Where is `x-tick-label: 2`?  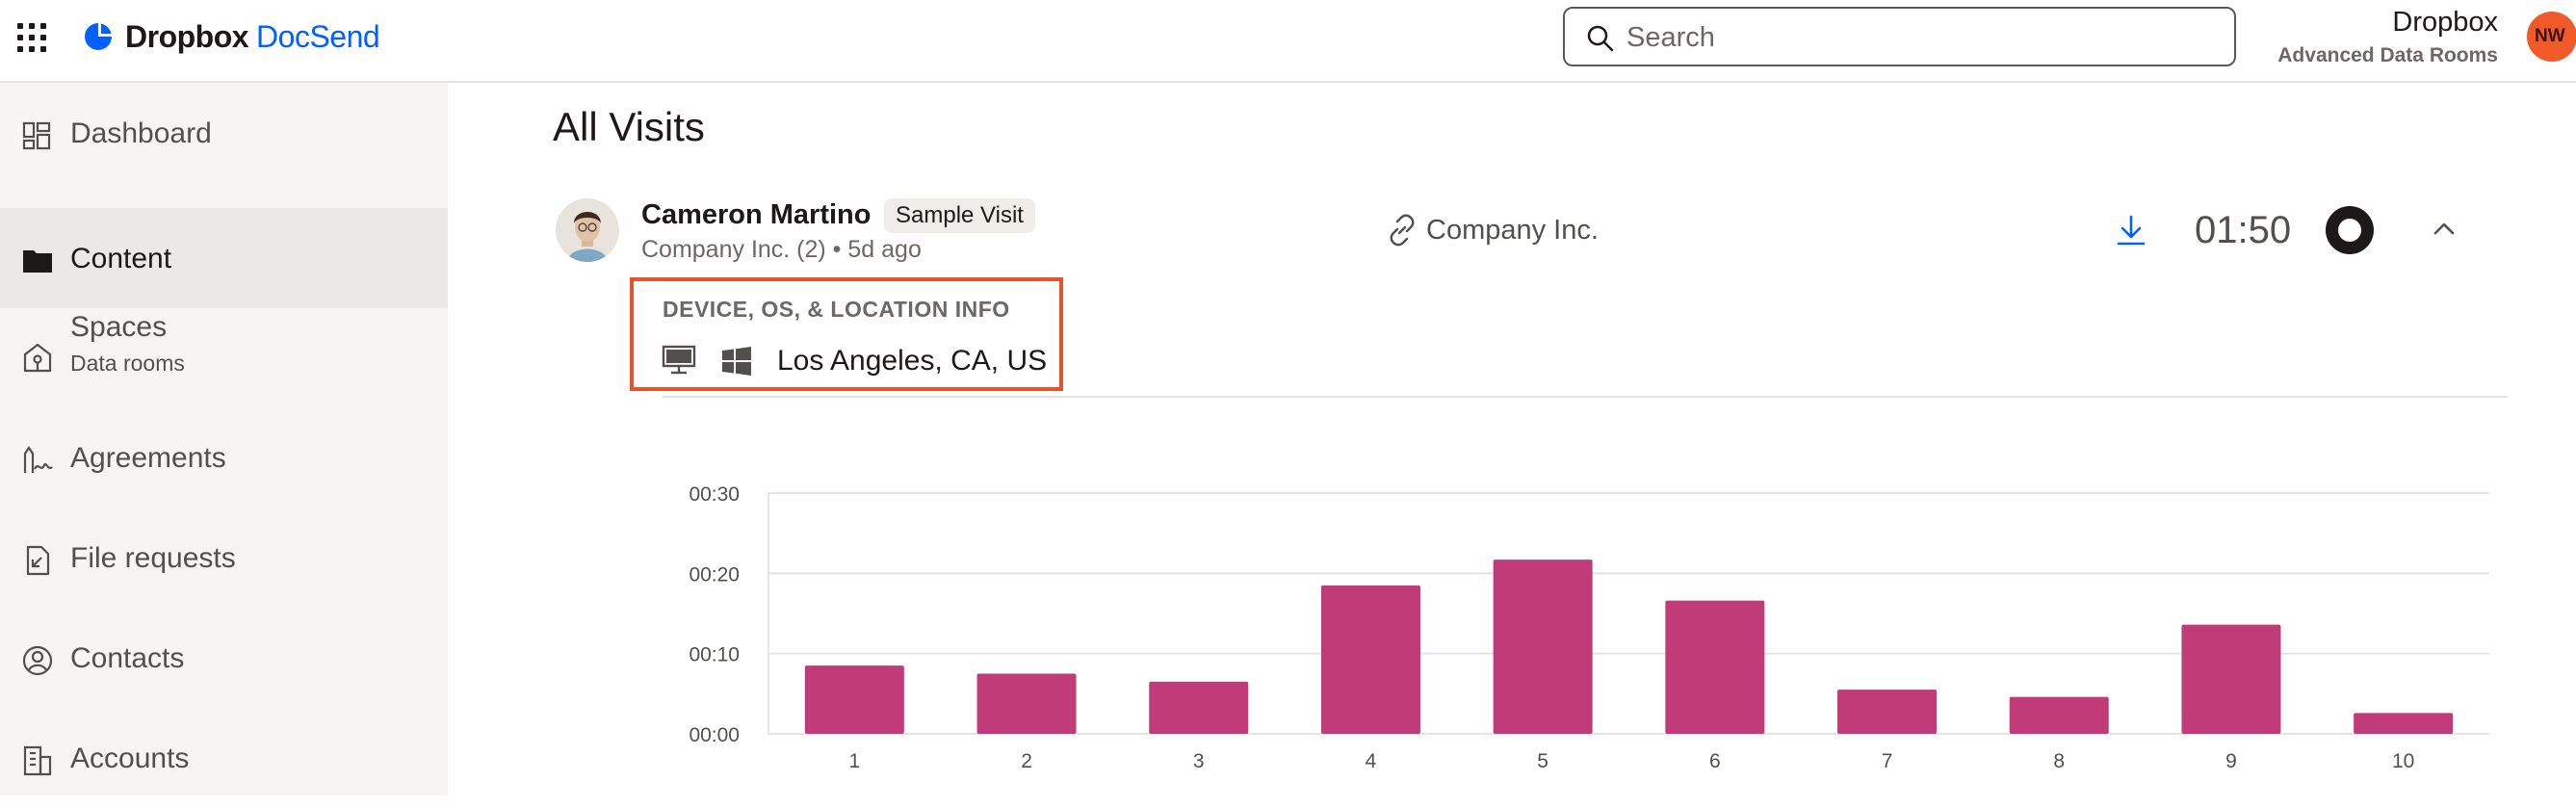 x-tick-label: 2 is located at coordinates (1026, 761).